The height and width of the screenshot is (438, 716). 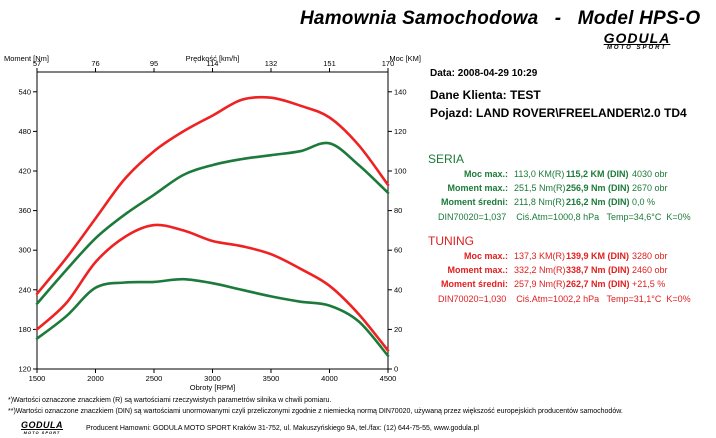 What do you see at coordinates (650, 174) in the screenshot?
I see `row-extra: 4030 obr` at bounding box center [650, 174].